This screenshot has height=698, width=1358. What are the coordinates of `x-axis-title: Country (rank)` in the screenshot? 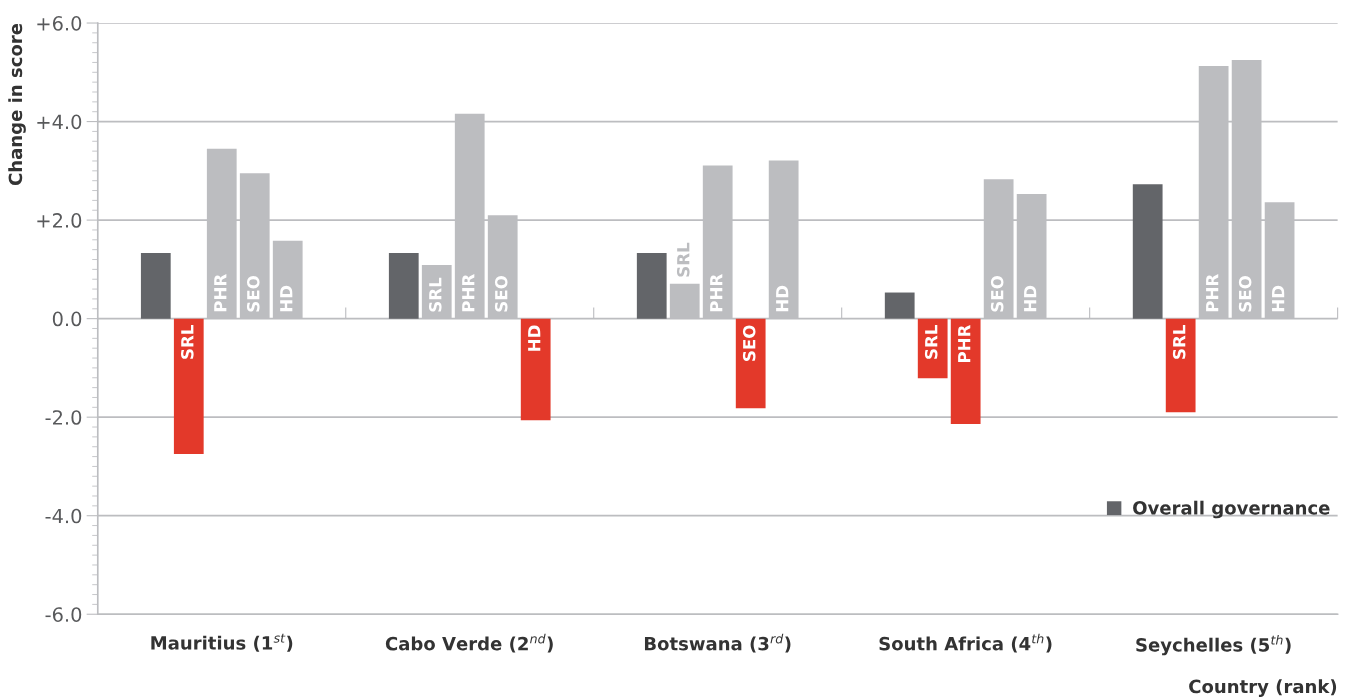 It's located at (1263, 688).